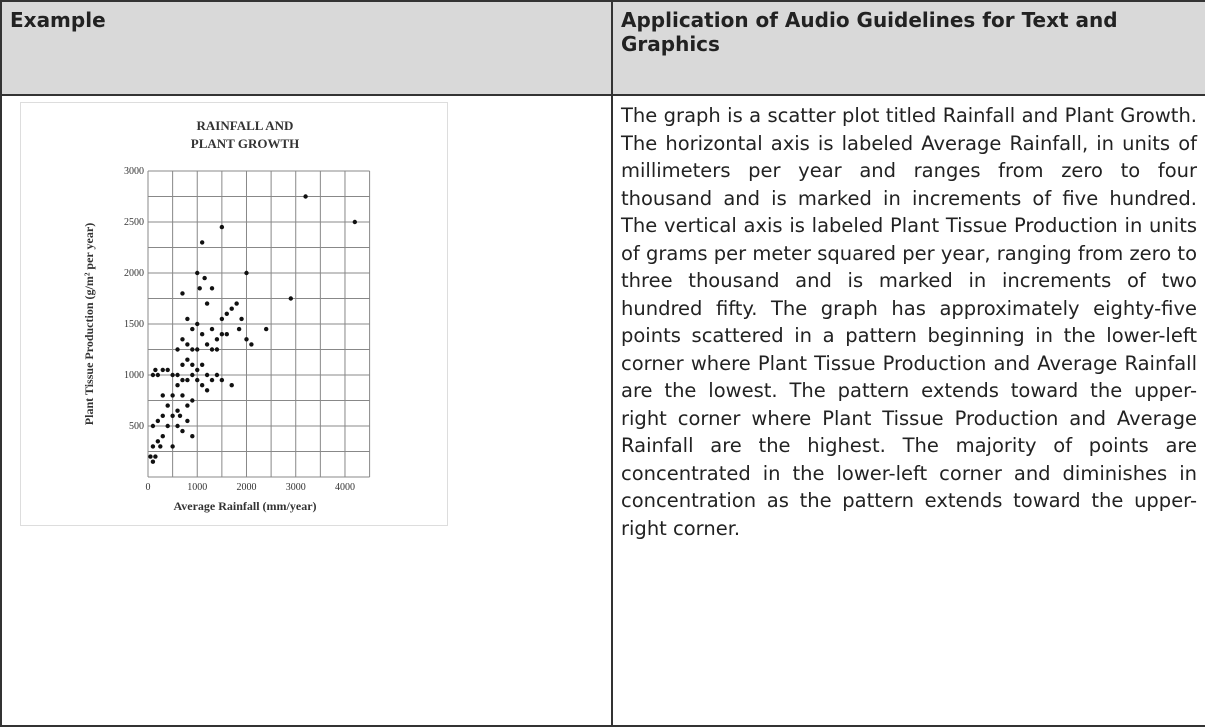 This screenshot has height=727, width=1205. I want to click on y-tick-label: 500, so click(136, 426).